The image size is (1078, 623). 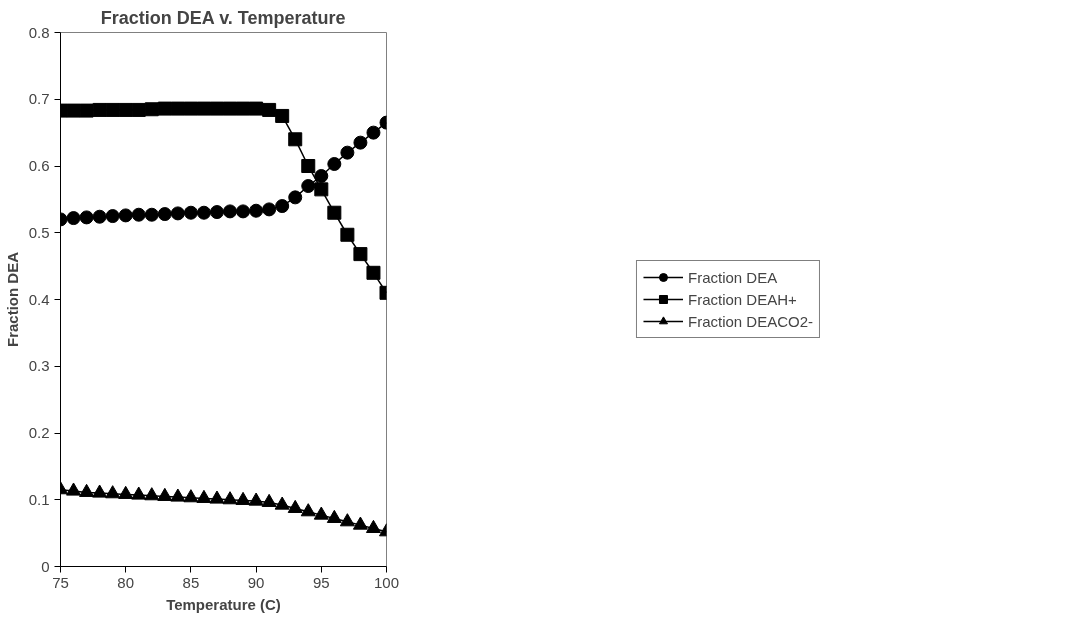 I want to click on x-tick-label: 100, so click(x=386, y=582).